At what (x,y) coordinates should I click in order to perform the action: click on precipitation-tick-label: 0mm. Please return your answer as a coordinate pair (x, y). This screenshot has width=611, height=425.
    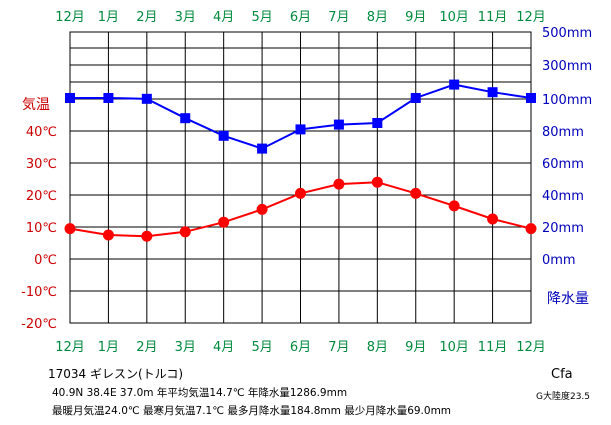
    Looking at the image, I should click on (559, 260).